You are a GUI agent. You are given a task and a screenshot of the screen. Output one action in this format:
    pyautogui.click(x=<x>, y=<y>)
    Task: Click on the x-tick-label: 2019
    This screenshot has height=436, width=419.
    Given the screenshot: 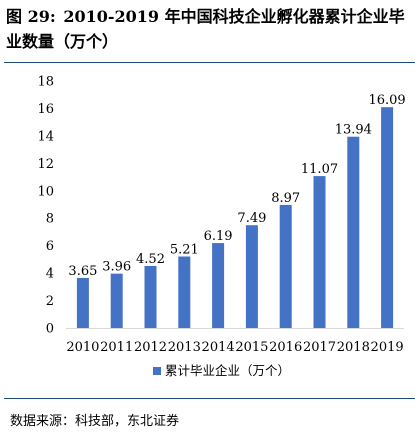 What is the action you would take?
    pyautogui.click(x=387, y=347)
    